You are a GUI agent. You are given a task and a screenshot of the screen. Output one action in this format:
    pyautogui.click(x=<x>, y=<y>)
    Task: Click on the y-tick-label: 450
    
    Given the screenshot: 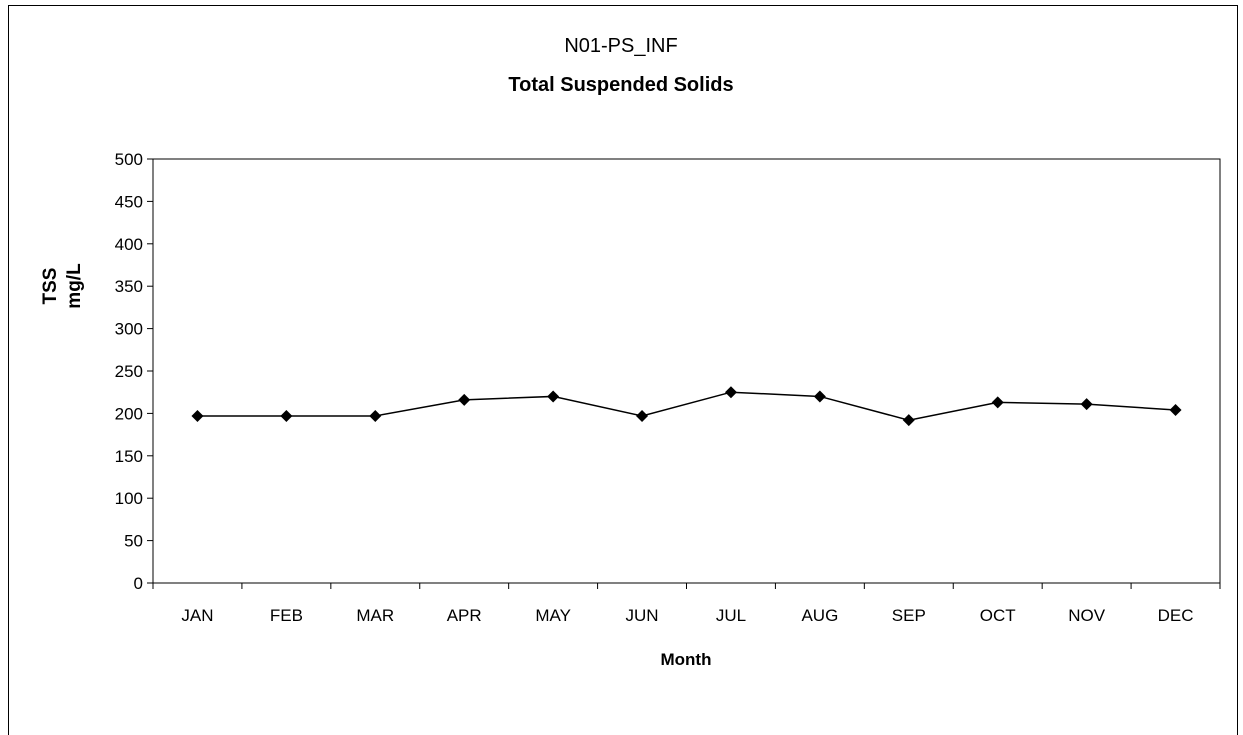 What is the action you would take?
    pyautogui.click(x=129, y=201)
    